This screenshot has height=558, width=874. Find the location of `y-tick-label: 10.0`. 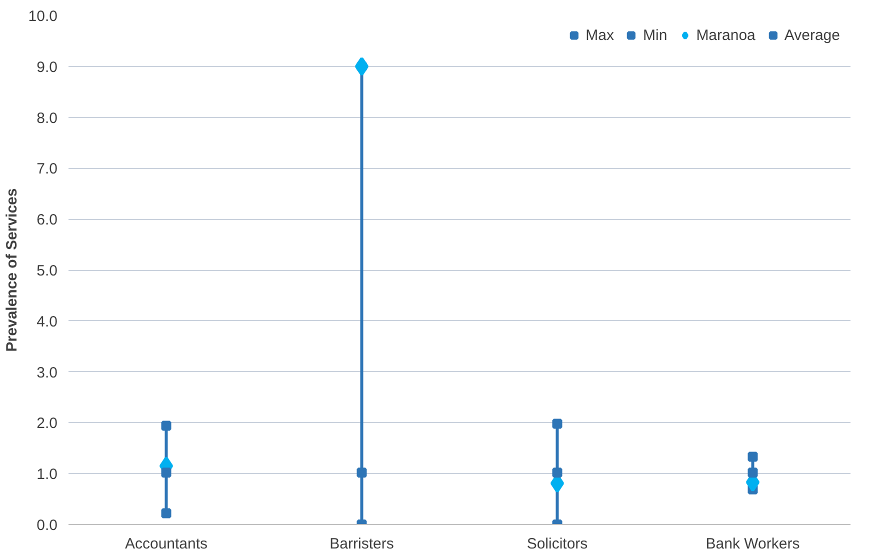

y-tick-label: 10.0 is located at coordinates (43, 16).